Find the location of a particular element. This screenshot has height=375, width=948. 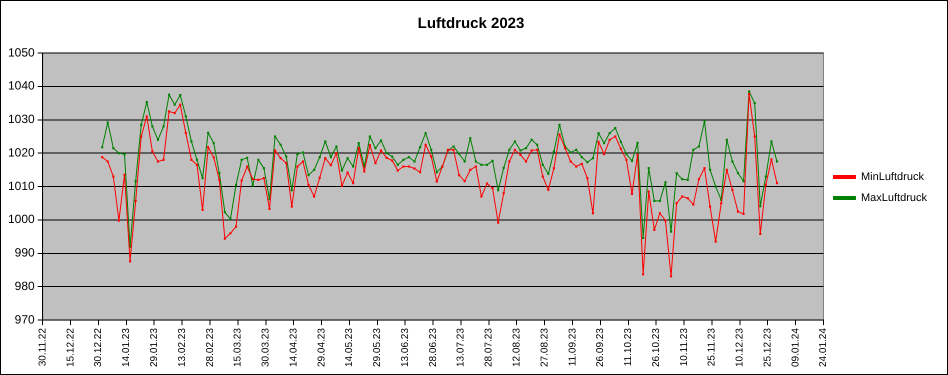

x-tick-label: 12.08.23 is located at coordinates (516, 348).